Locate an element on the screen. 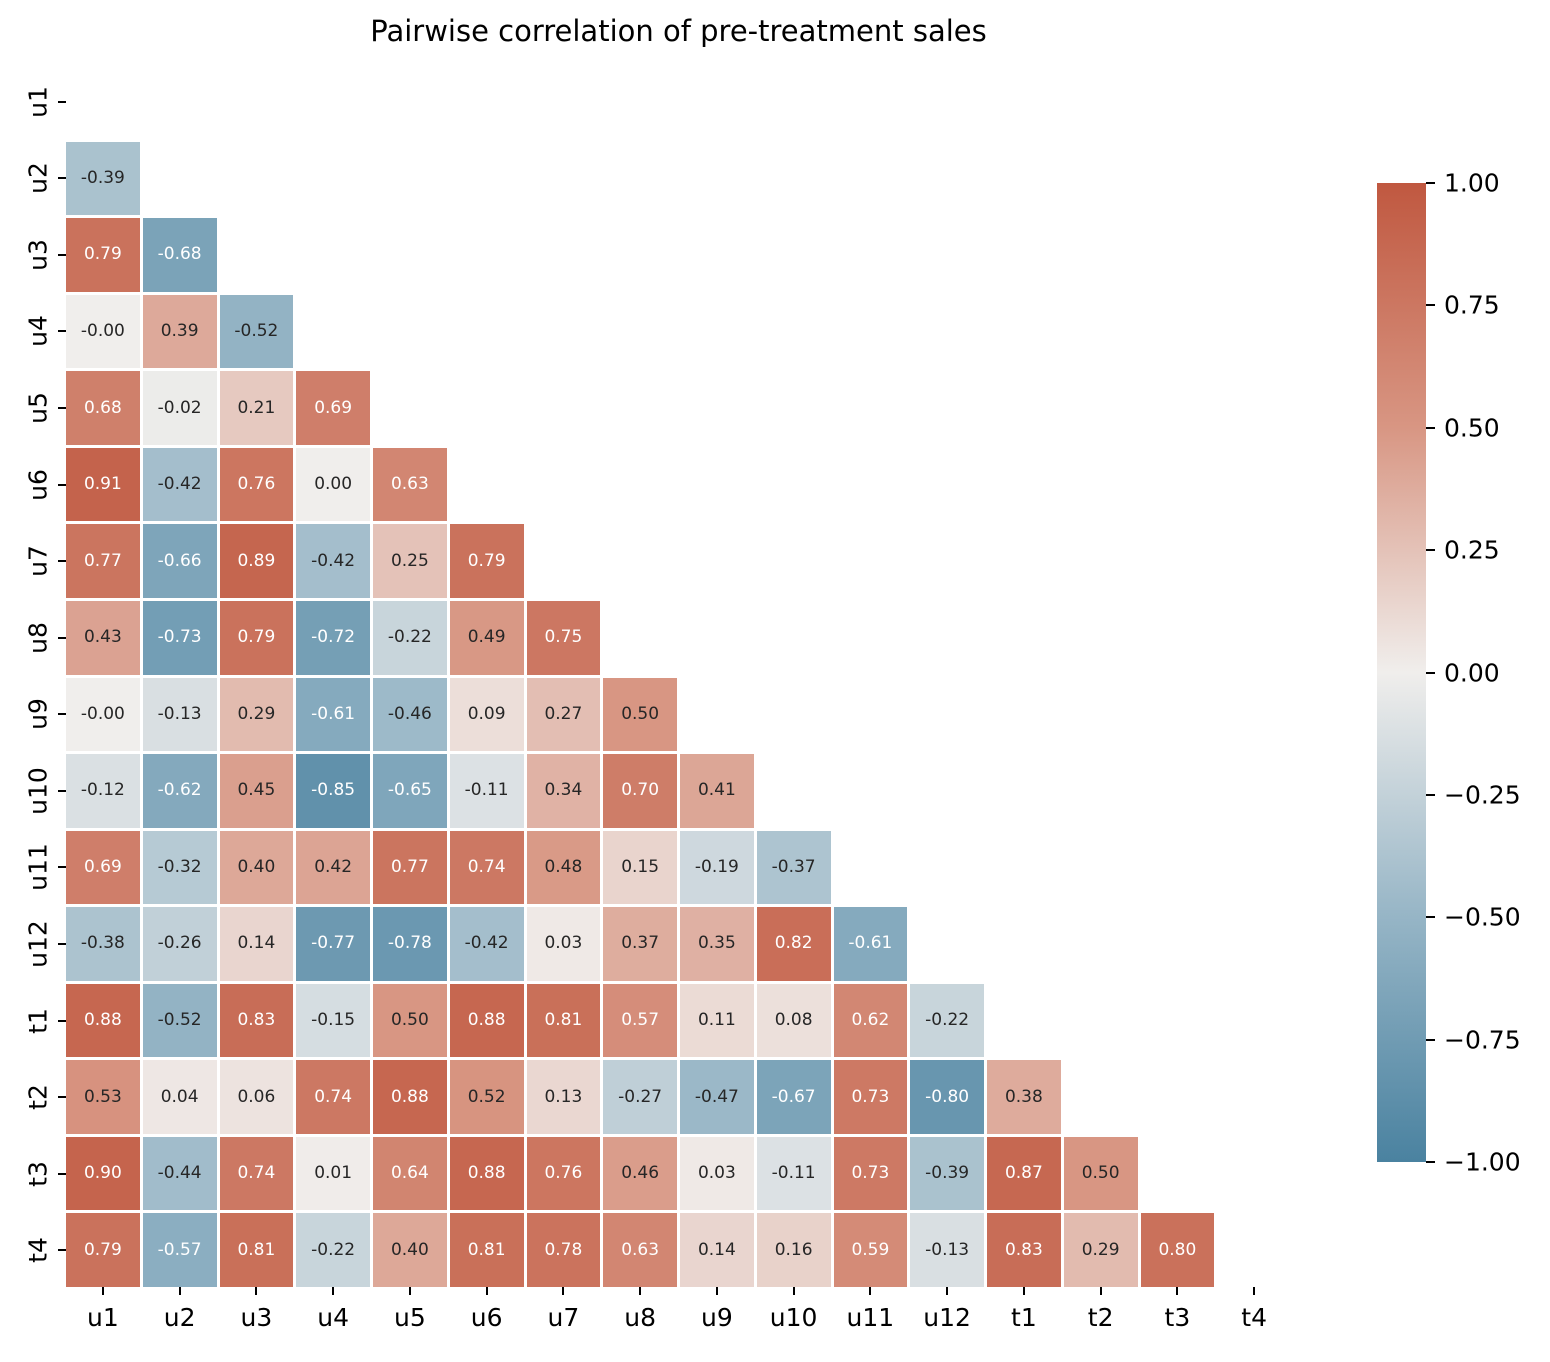 The height and width of the screenshot is (1362, 1550). heatmap-cell: 0.73 is located at coordinates (870, 1097).